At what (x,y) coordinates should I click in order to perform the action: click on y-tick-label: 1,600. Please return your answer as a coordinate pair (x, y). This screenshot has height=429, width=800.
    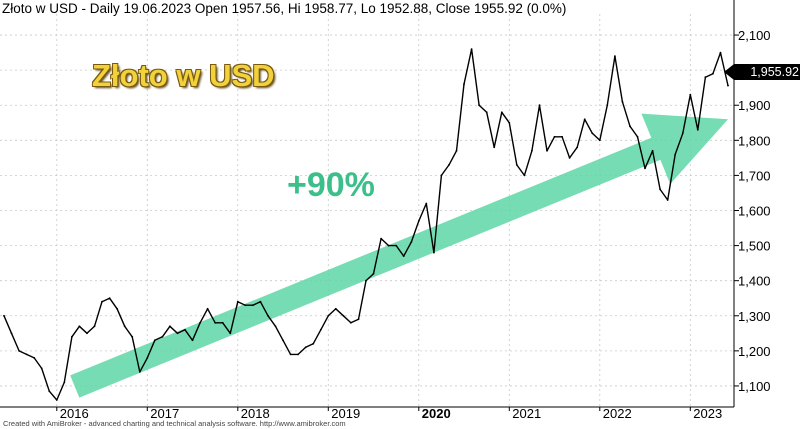
    Looking at the image, I should click on (754, 211).